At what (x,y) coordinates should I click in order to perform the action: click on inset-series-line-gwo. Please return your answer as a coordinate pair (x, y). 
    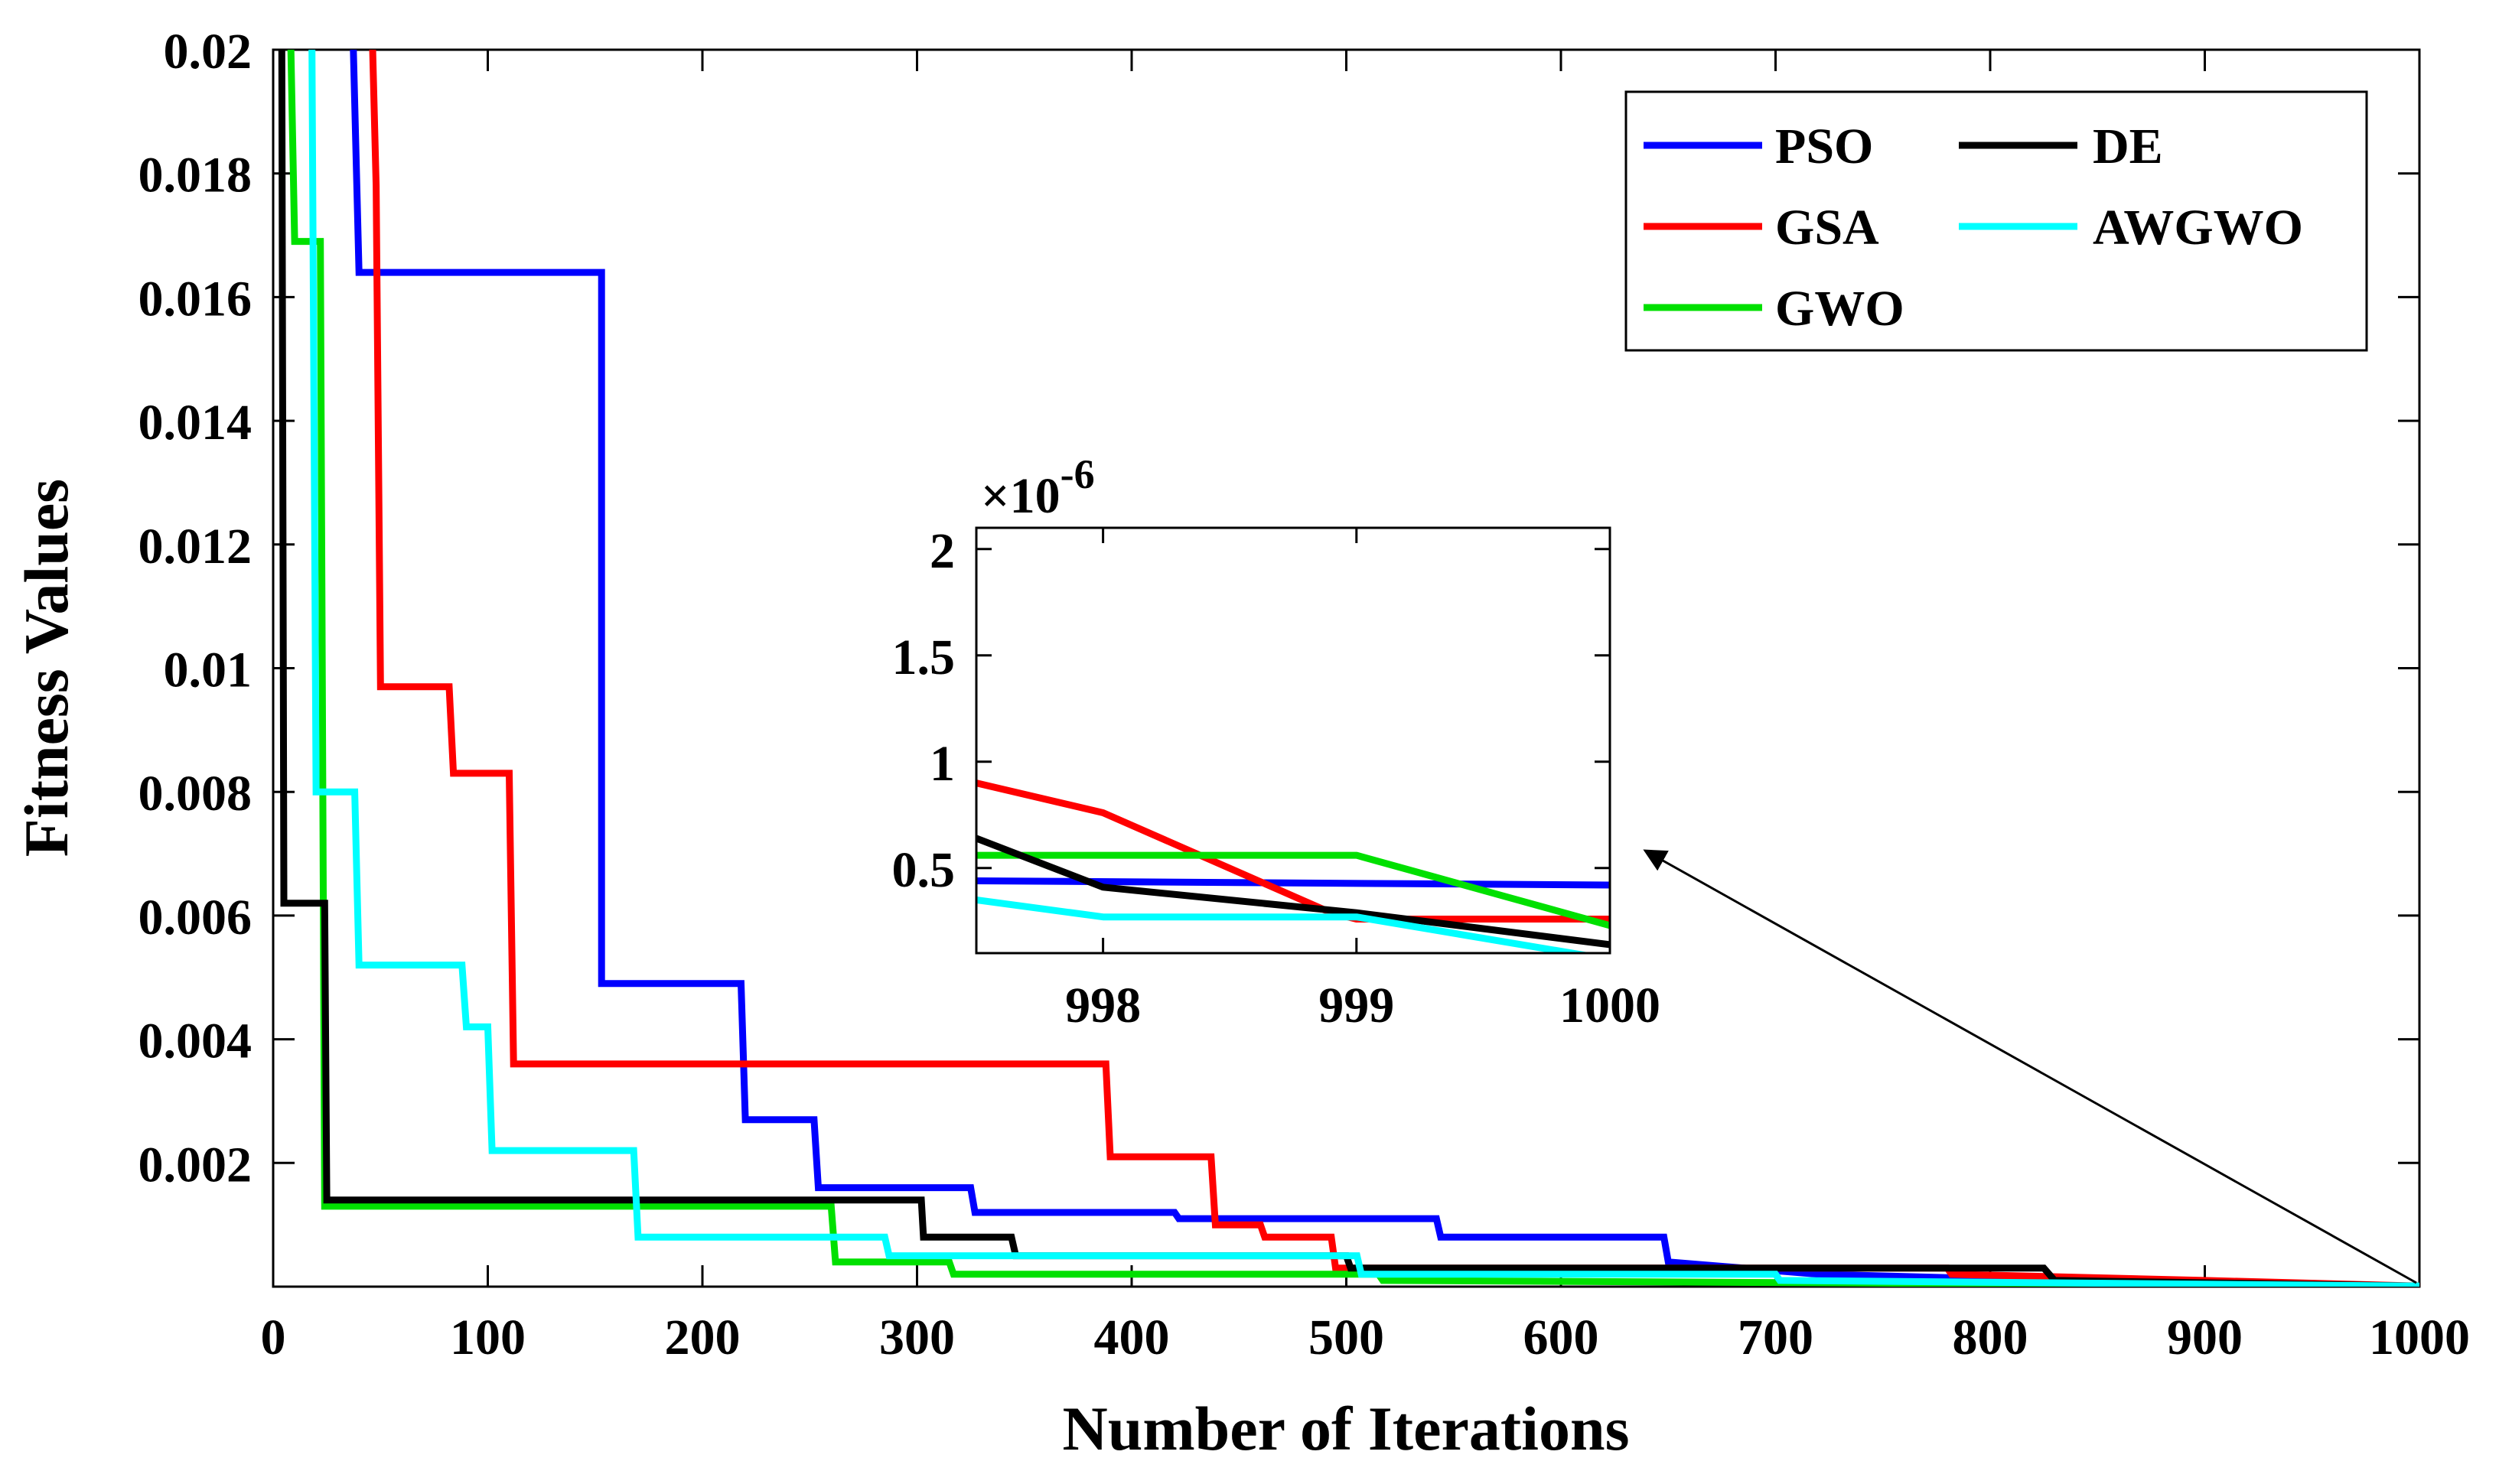
    Looking at the image, I should click on (1293, 890).